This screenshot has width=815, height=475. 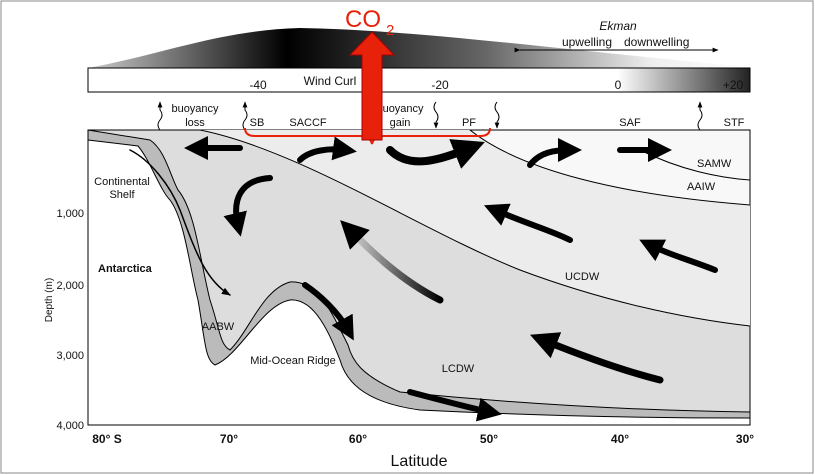 What do you see at coordinates (257, 123) in the screenshot?
I see `front: SB` at bounding box center [257, 123].